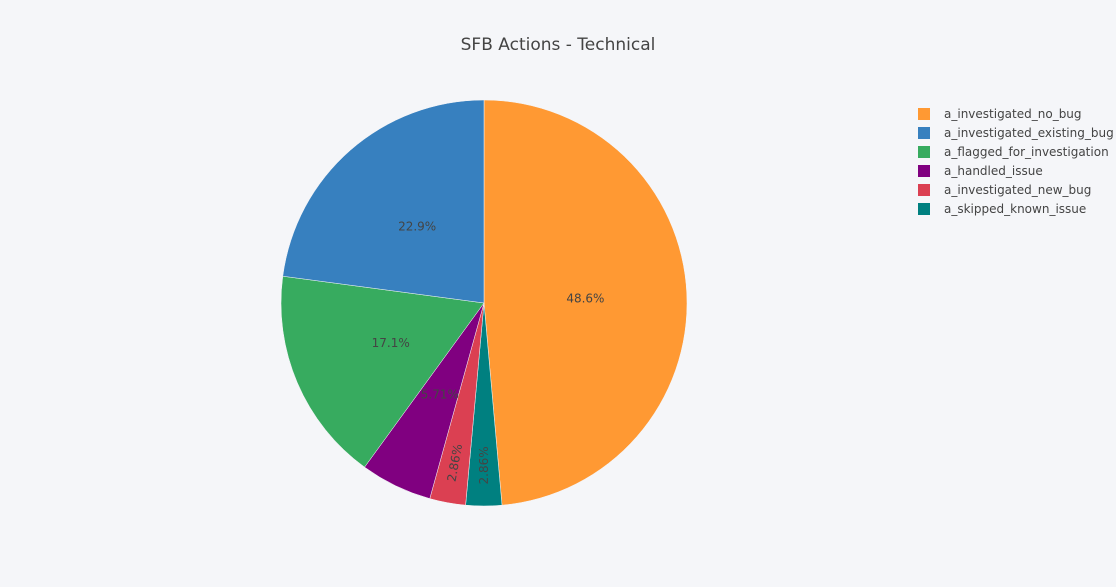 The image size is (1116, 587). Describe the element at coordinates (440, 394) in the screenshot. I see `slice-label-a-handled-issue: 5.71%` at that location.